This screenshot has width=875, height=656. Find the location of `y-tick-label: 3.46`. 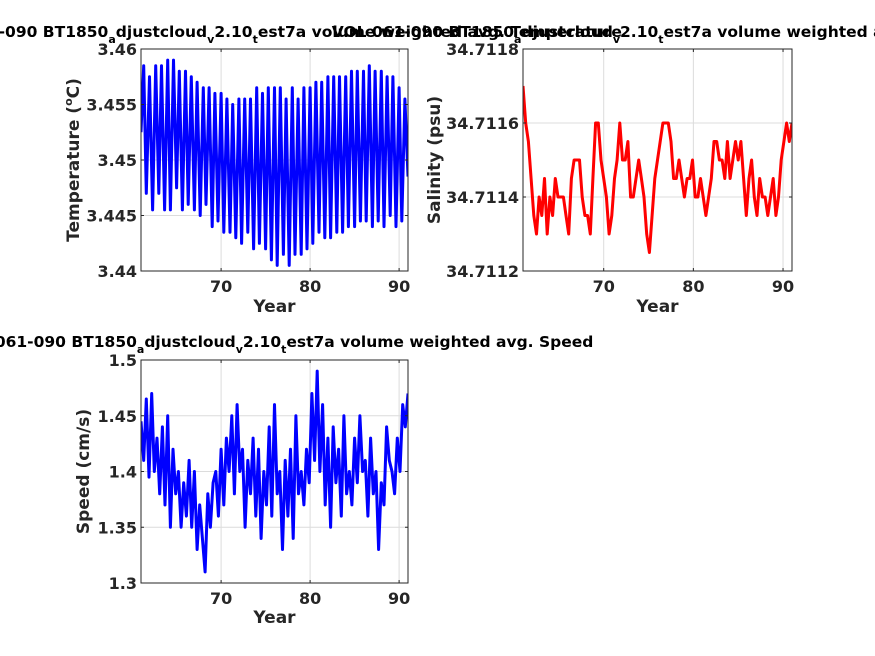

y-tick-label: 3.46 is located at coordinates (117, 49).